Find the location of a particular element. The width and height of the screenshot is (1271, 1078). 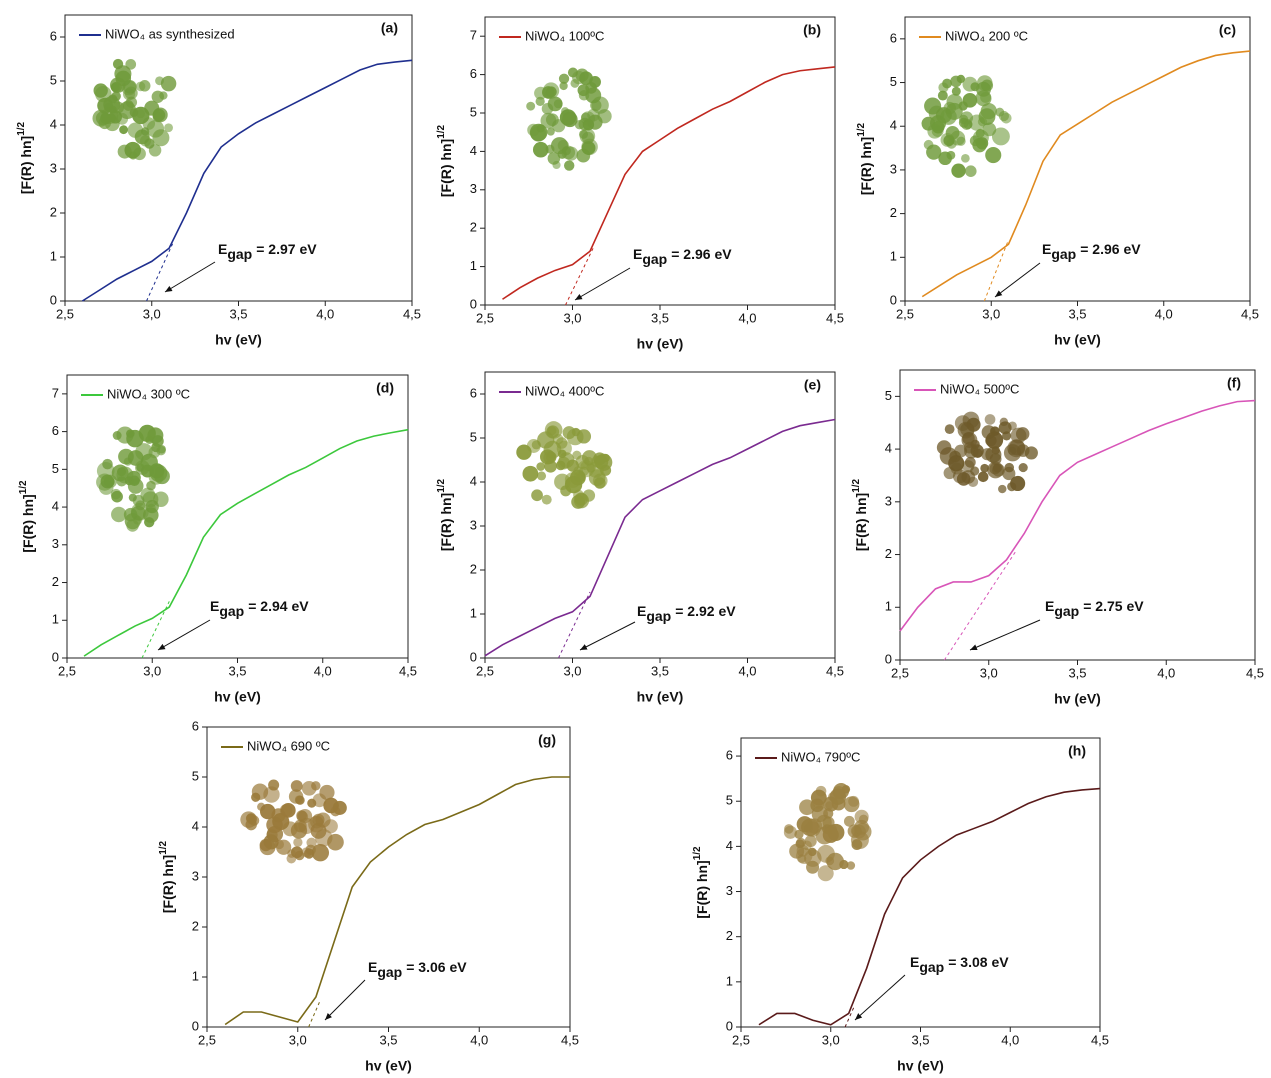

x-tick-label: 3,0 is located at coordinates (152, 670).